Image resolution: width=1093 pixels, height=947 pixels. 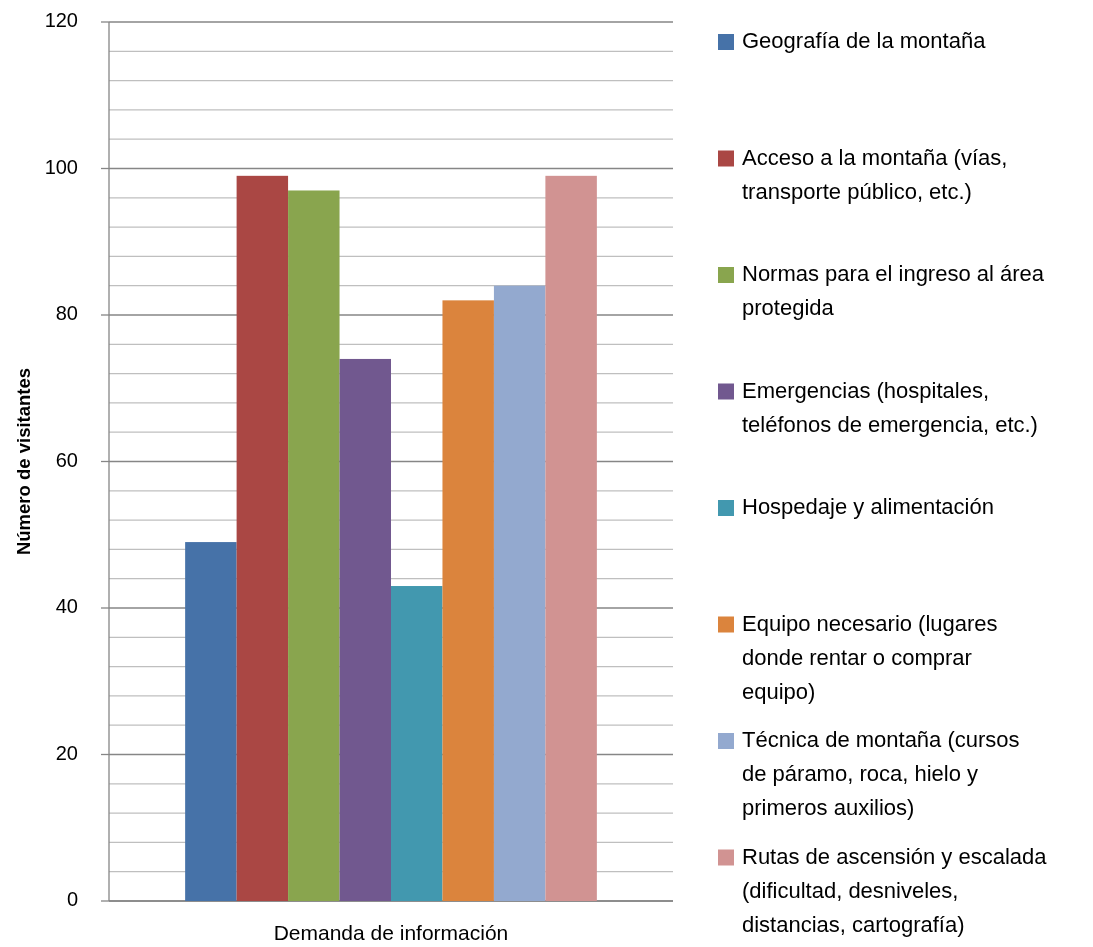 What do you see at coordinates (870, 657) in the screenshot?
I see `legend-label: Equipo necesario (lugares donde rentar o comprar equipo)` at bounding box center [870, 657].